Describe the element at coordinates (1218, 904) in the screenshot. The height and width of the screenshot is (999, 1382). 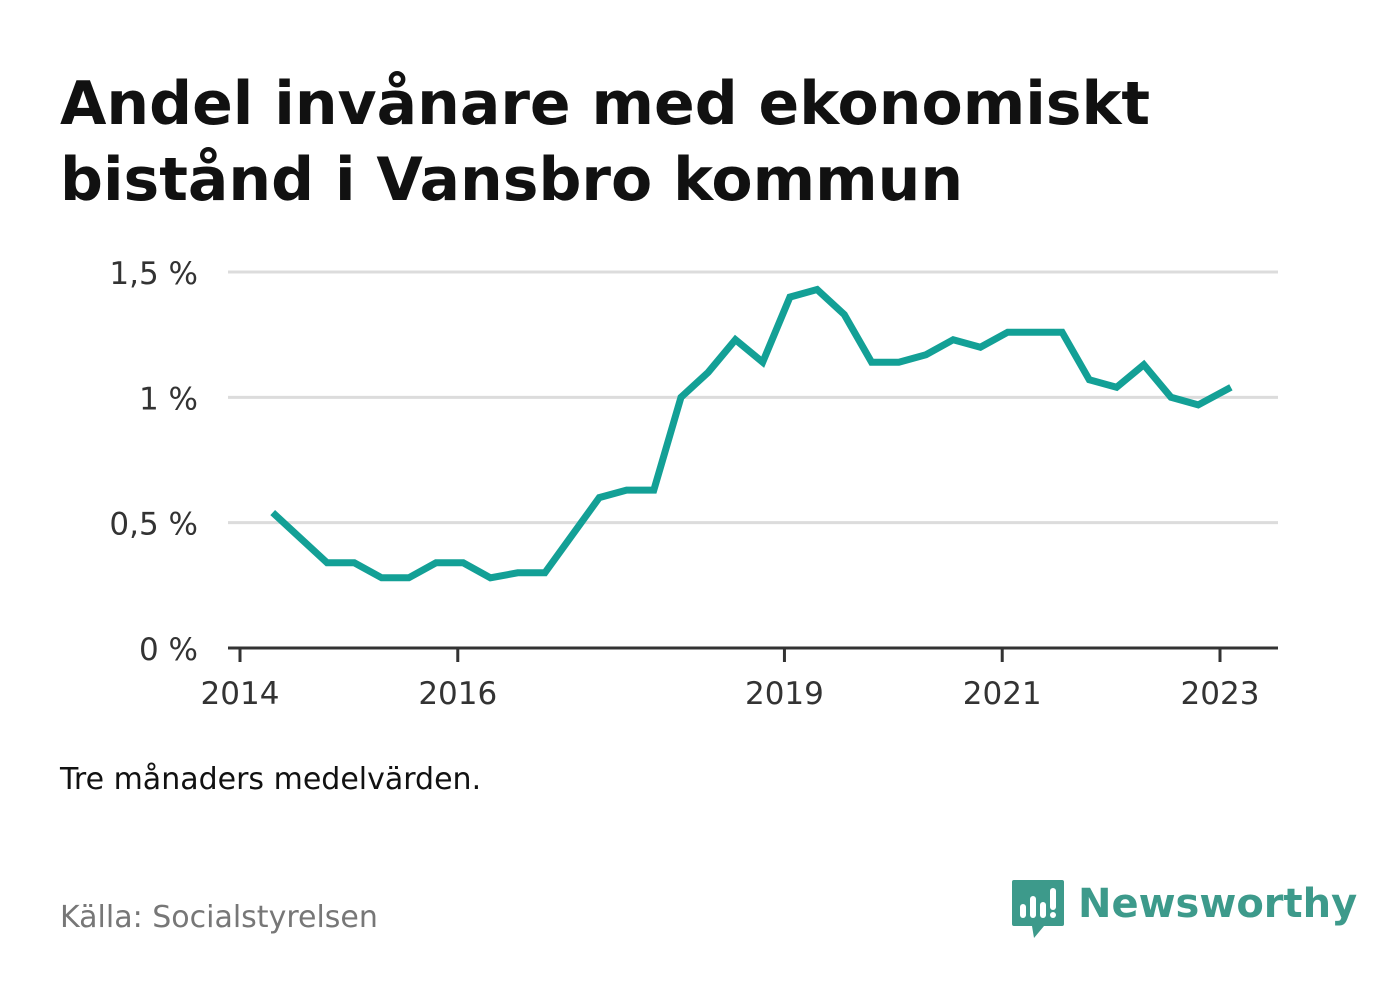
I see `brand-name: Newsworthy` at that location.